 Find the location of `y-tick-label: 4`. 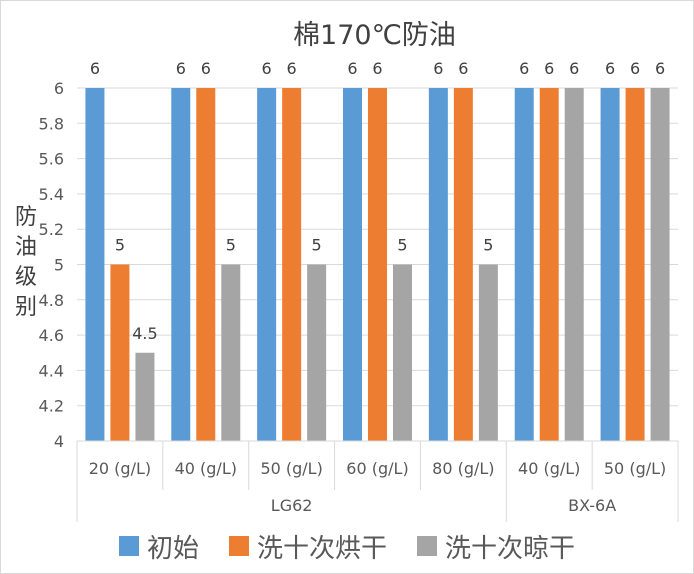

y-tick-label: 4 is located at coordinates (59, 441).